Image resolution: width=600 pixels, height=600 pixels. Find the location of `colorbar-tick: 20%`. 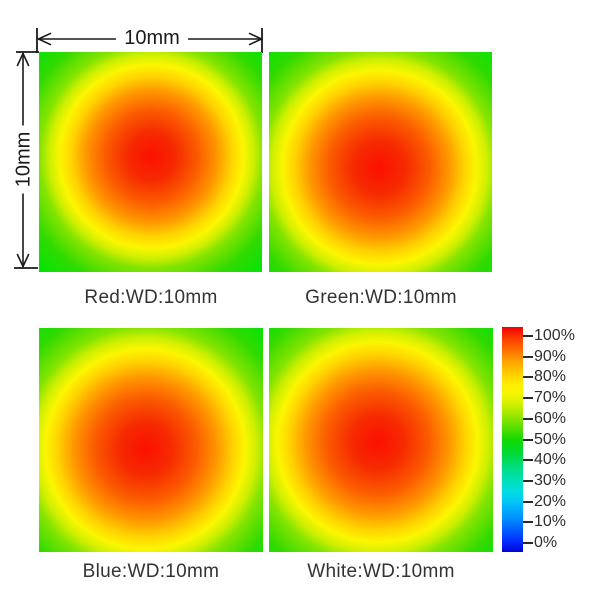

colorbar-tick: 20% is located at coordinates (544, 502).